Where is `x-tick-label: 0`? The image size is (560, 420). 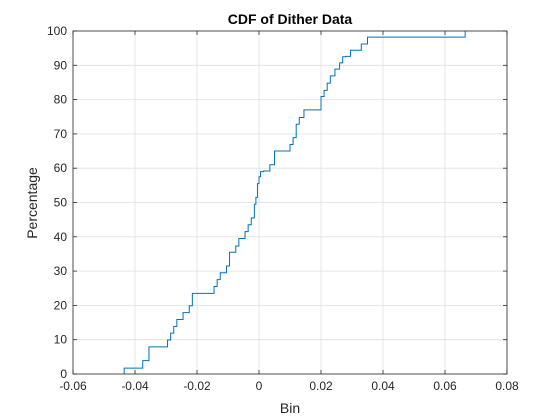 x-tick-label: 0 is located at coordinates (259, 386).